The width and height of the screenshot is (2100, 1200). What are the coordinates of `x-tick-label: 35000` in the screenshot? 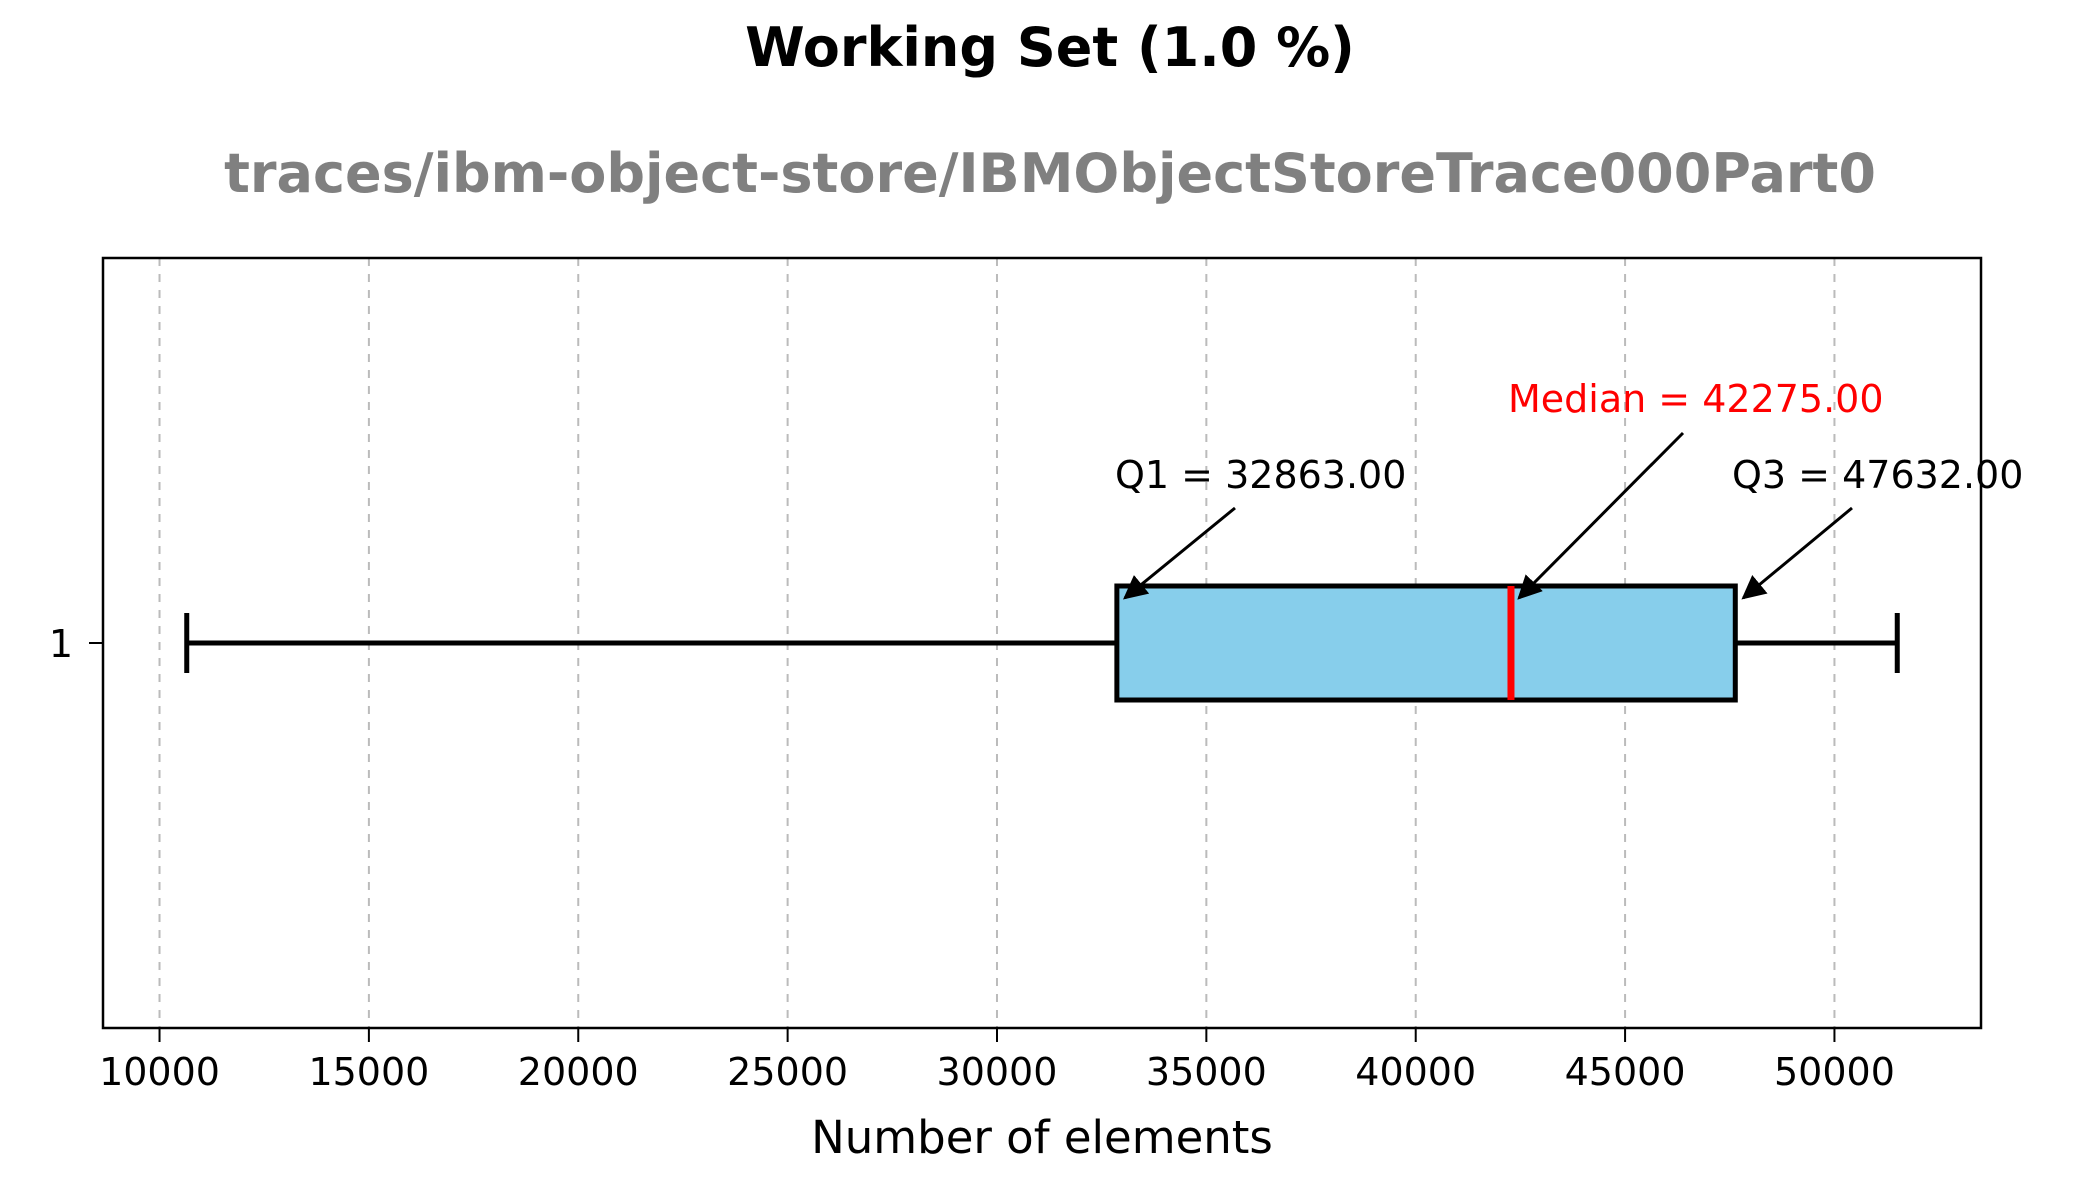 It's located at (1206, 1072).